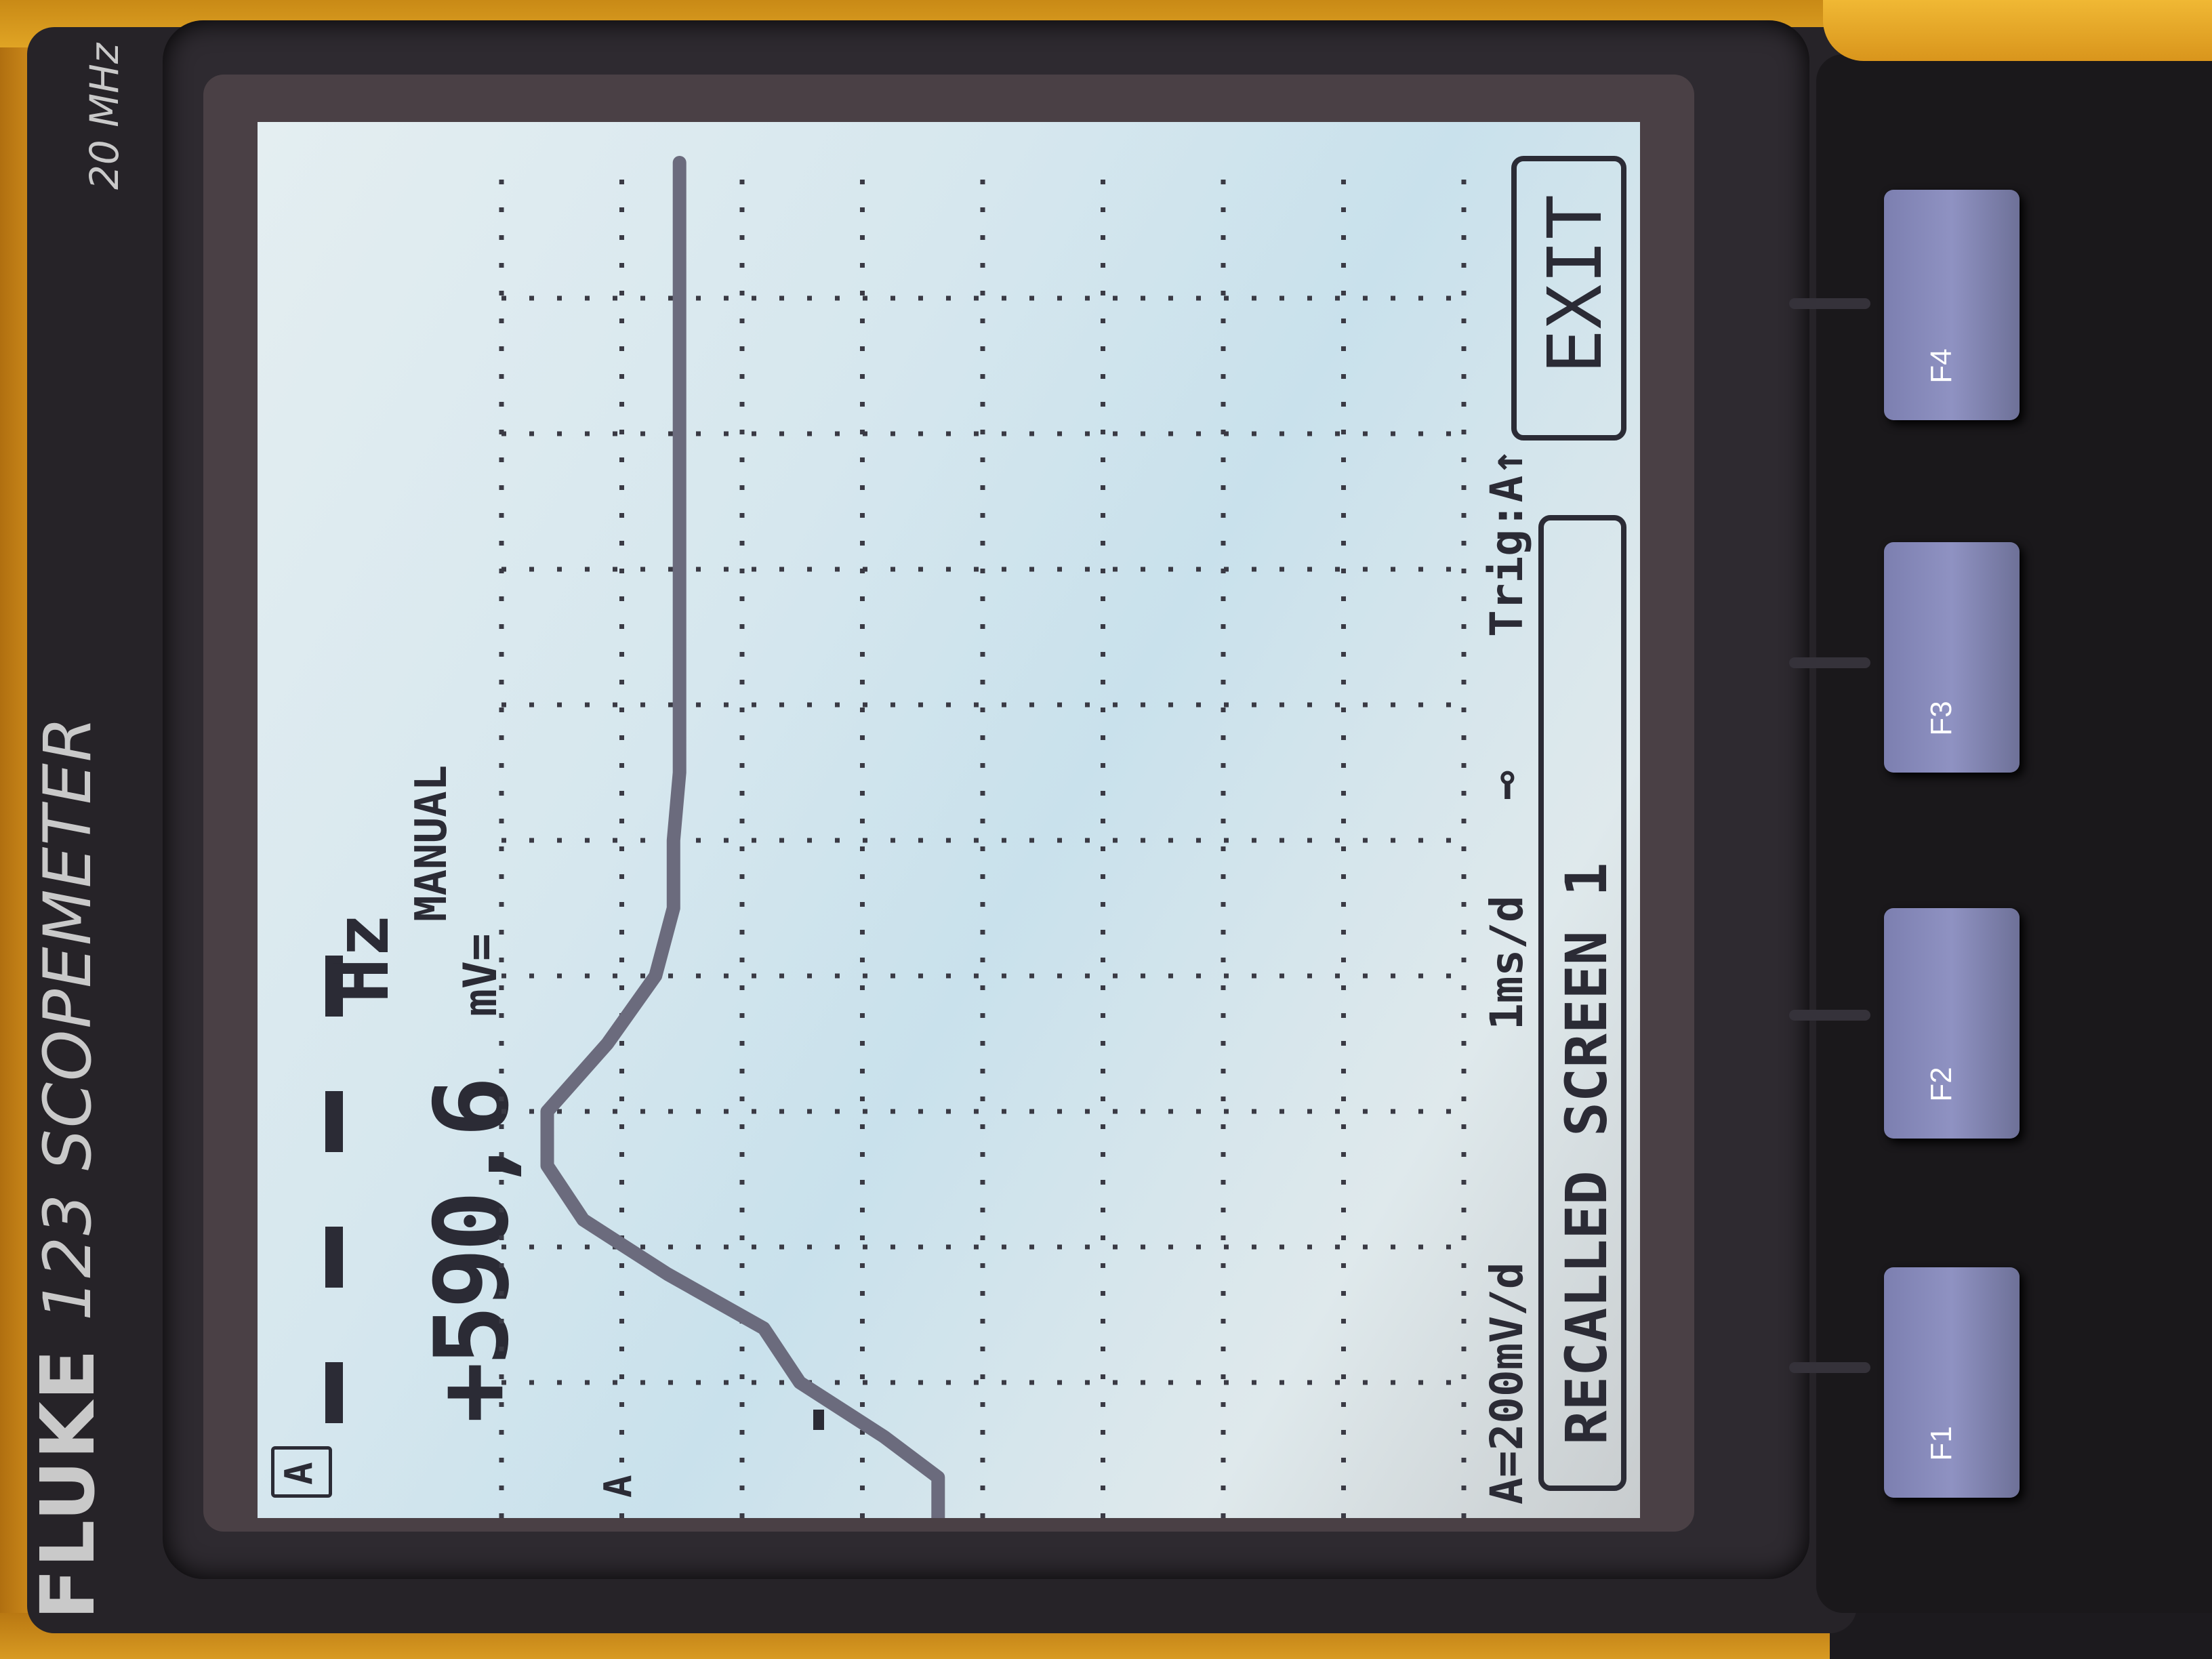 The image size is (2212, 1659). Describe the element at coordinates (1941, 1084) in the screenshot. I see `f2-key-label: F2` at that location.